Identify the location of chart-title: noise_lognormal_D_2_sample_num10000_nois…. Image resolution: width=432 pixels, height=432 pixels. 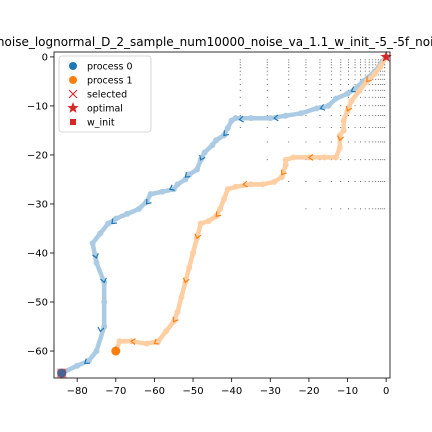
(216, 42).